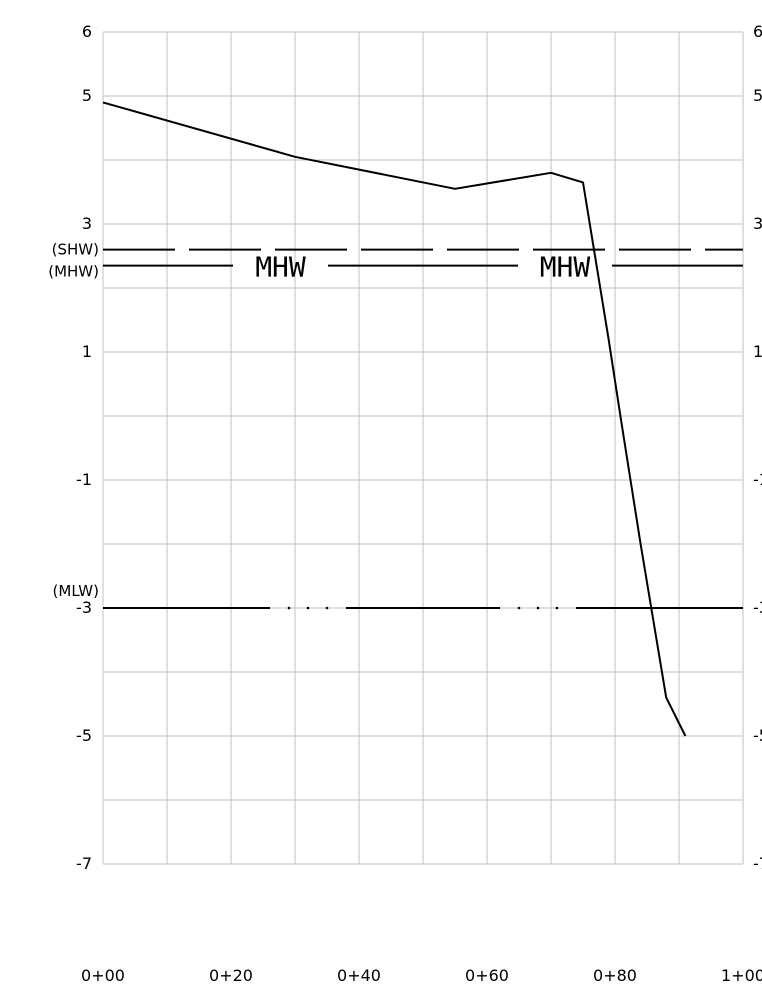 The image size is (762, 996). What do you see at coordinates (73, 272) in the screenshot?
I see `mhw-tag: (MHW)` at bounding box center [73, 272].